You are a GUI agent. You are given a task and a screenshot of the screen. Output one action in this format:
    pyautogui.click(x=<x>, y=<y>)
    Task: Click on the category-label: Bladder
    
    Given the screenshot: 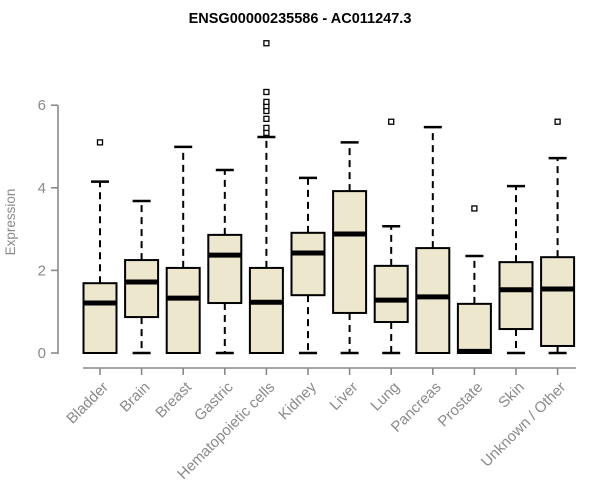 What is the action you would take?
    pyautogui.click(x=87, y=403)
    